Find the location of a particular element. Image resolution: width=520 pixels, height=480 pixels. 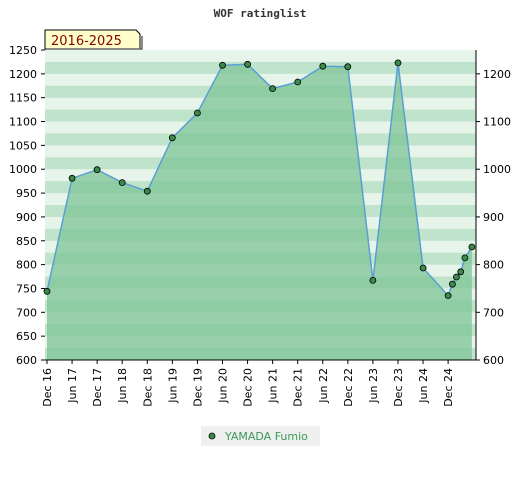

right-axis: 600 700 800 900 1000 1100 1200 is located at coordinates (493, 208).